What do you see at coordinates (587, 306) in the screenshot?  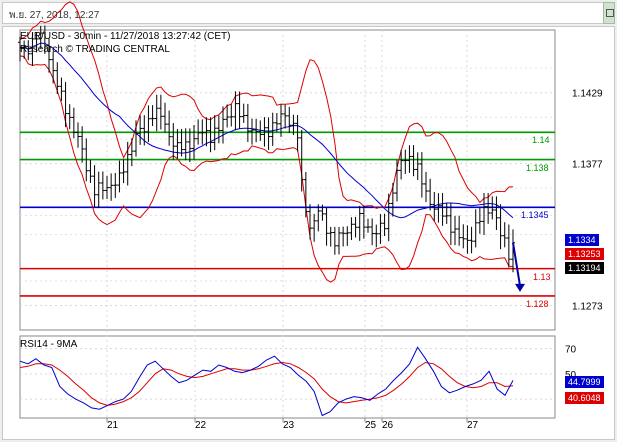 I see `price-tick-label: 1.1273` at bounding box center [587, 306].